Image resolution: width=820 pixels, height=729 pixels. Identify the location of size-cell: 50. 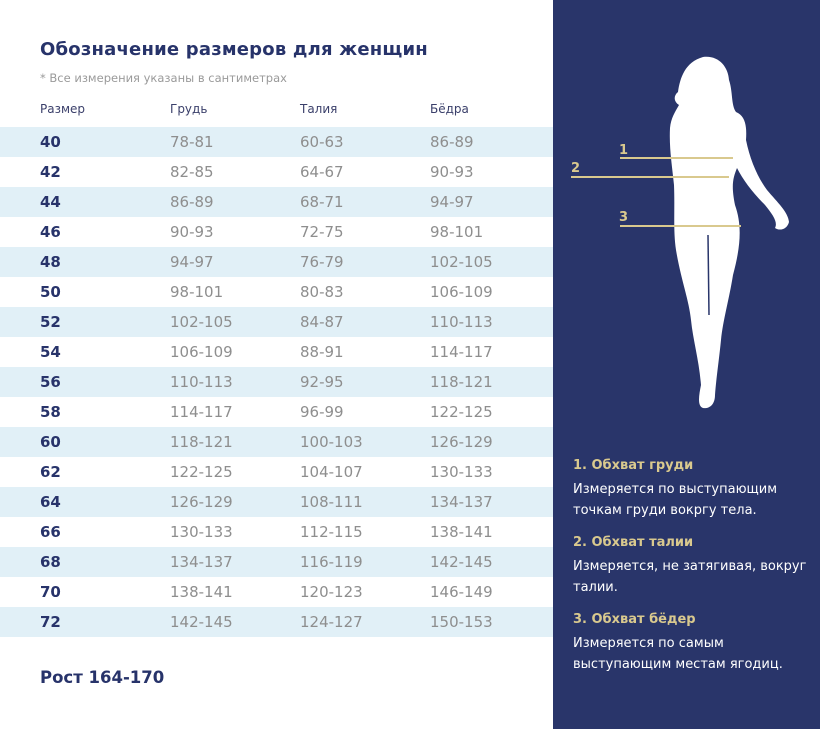
(50, 292).